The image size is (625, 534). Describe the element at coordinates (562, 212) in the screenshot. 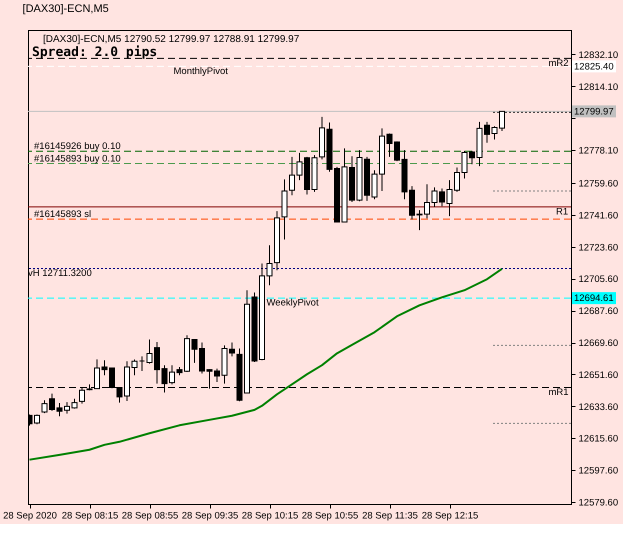

I see `annotation: R1` at that location.